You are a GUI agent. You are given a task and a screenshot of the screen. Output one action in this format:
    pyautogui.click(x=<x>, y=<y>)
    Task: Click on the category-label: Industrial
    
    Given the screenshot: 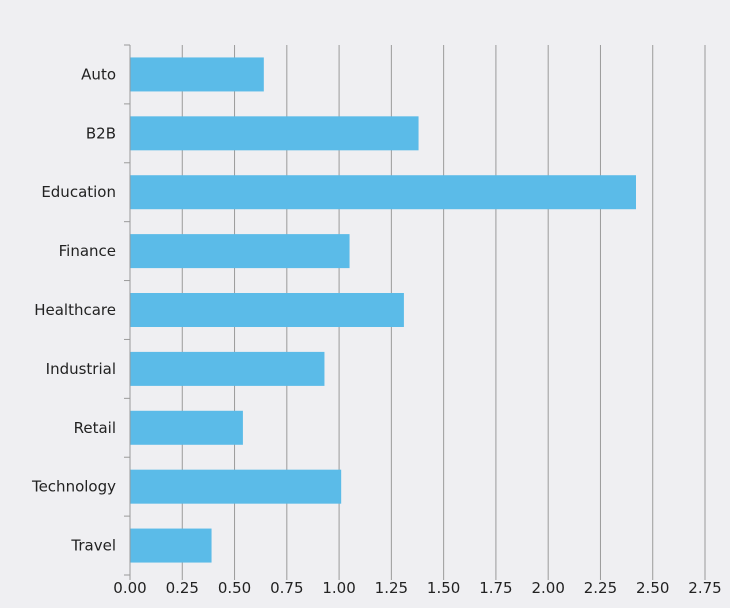 What is the action you would take?
    pyautogui.click(x=81, y=369)
    